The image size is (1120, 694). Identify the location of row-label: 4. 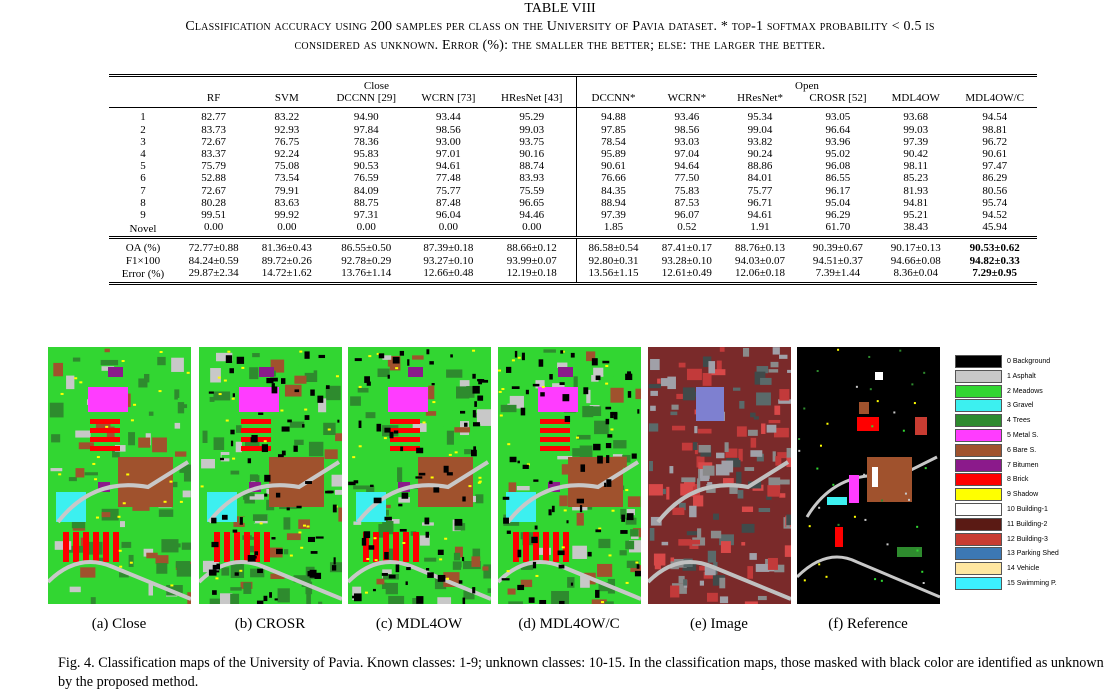
(143, 154).